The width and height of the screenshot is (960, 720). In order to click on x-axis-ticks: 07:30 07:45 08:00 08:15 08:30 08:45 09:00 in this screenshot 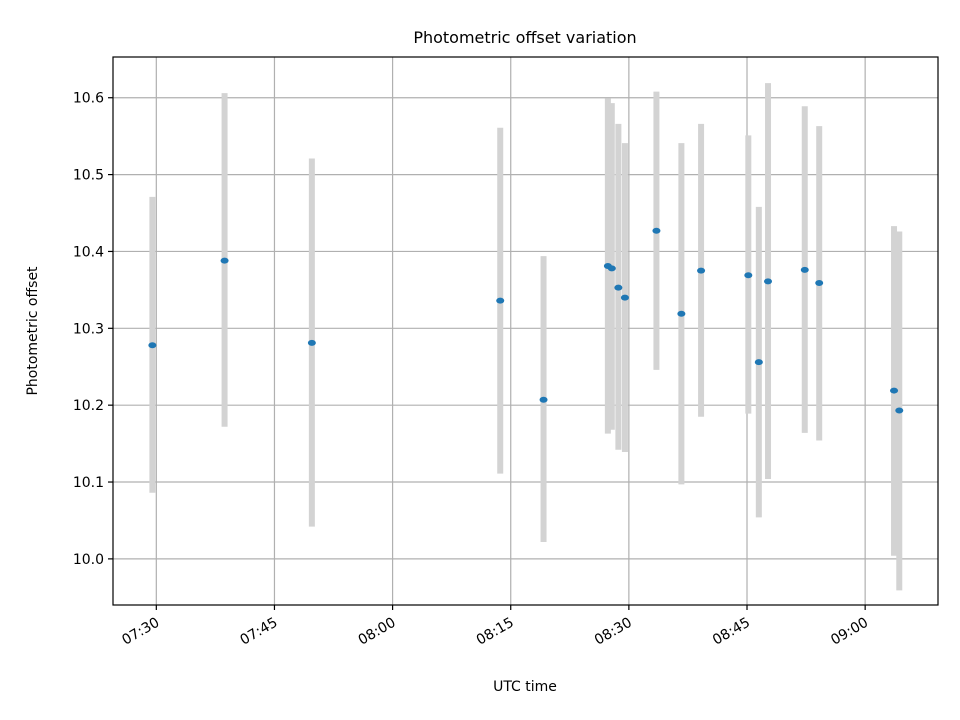, I will do `click(495, 627)`.